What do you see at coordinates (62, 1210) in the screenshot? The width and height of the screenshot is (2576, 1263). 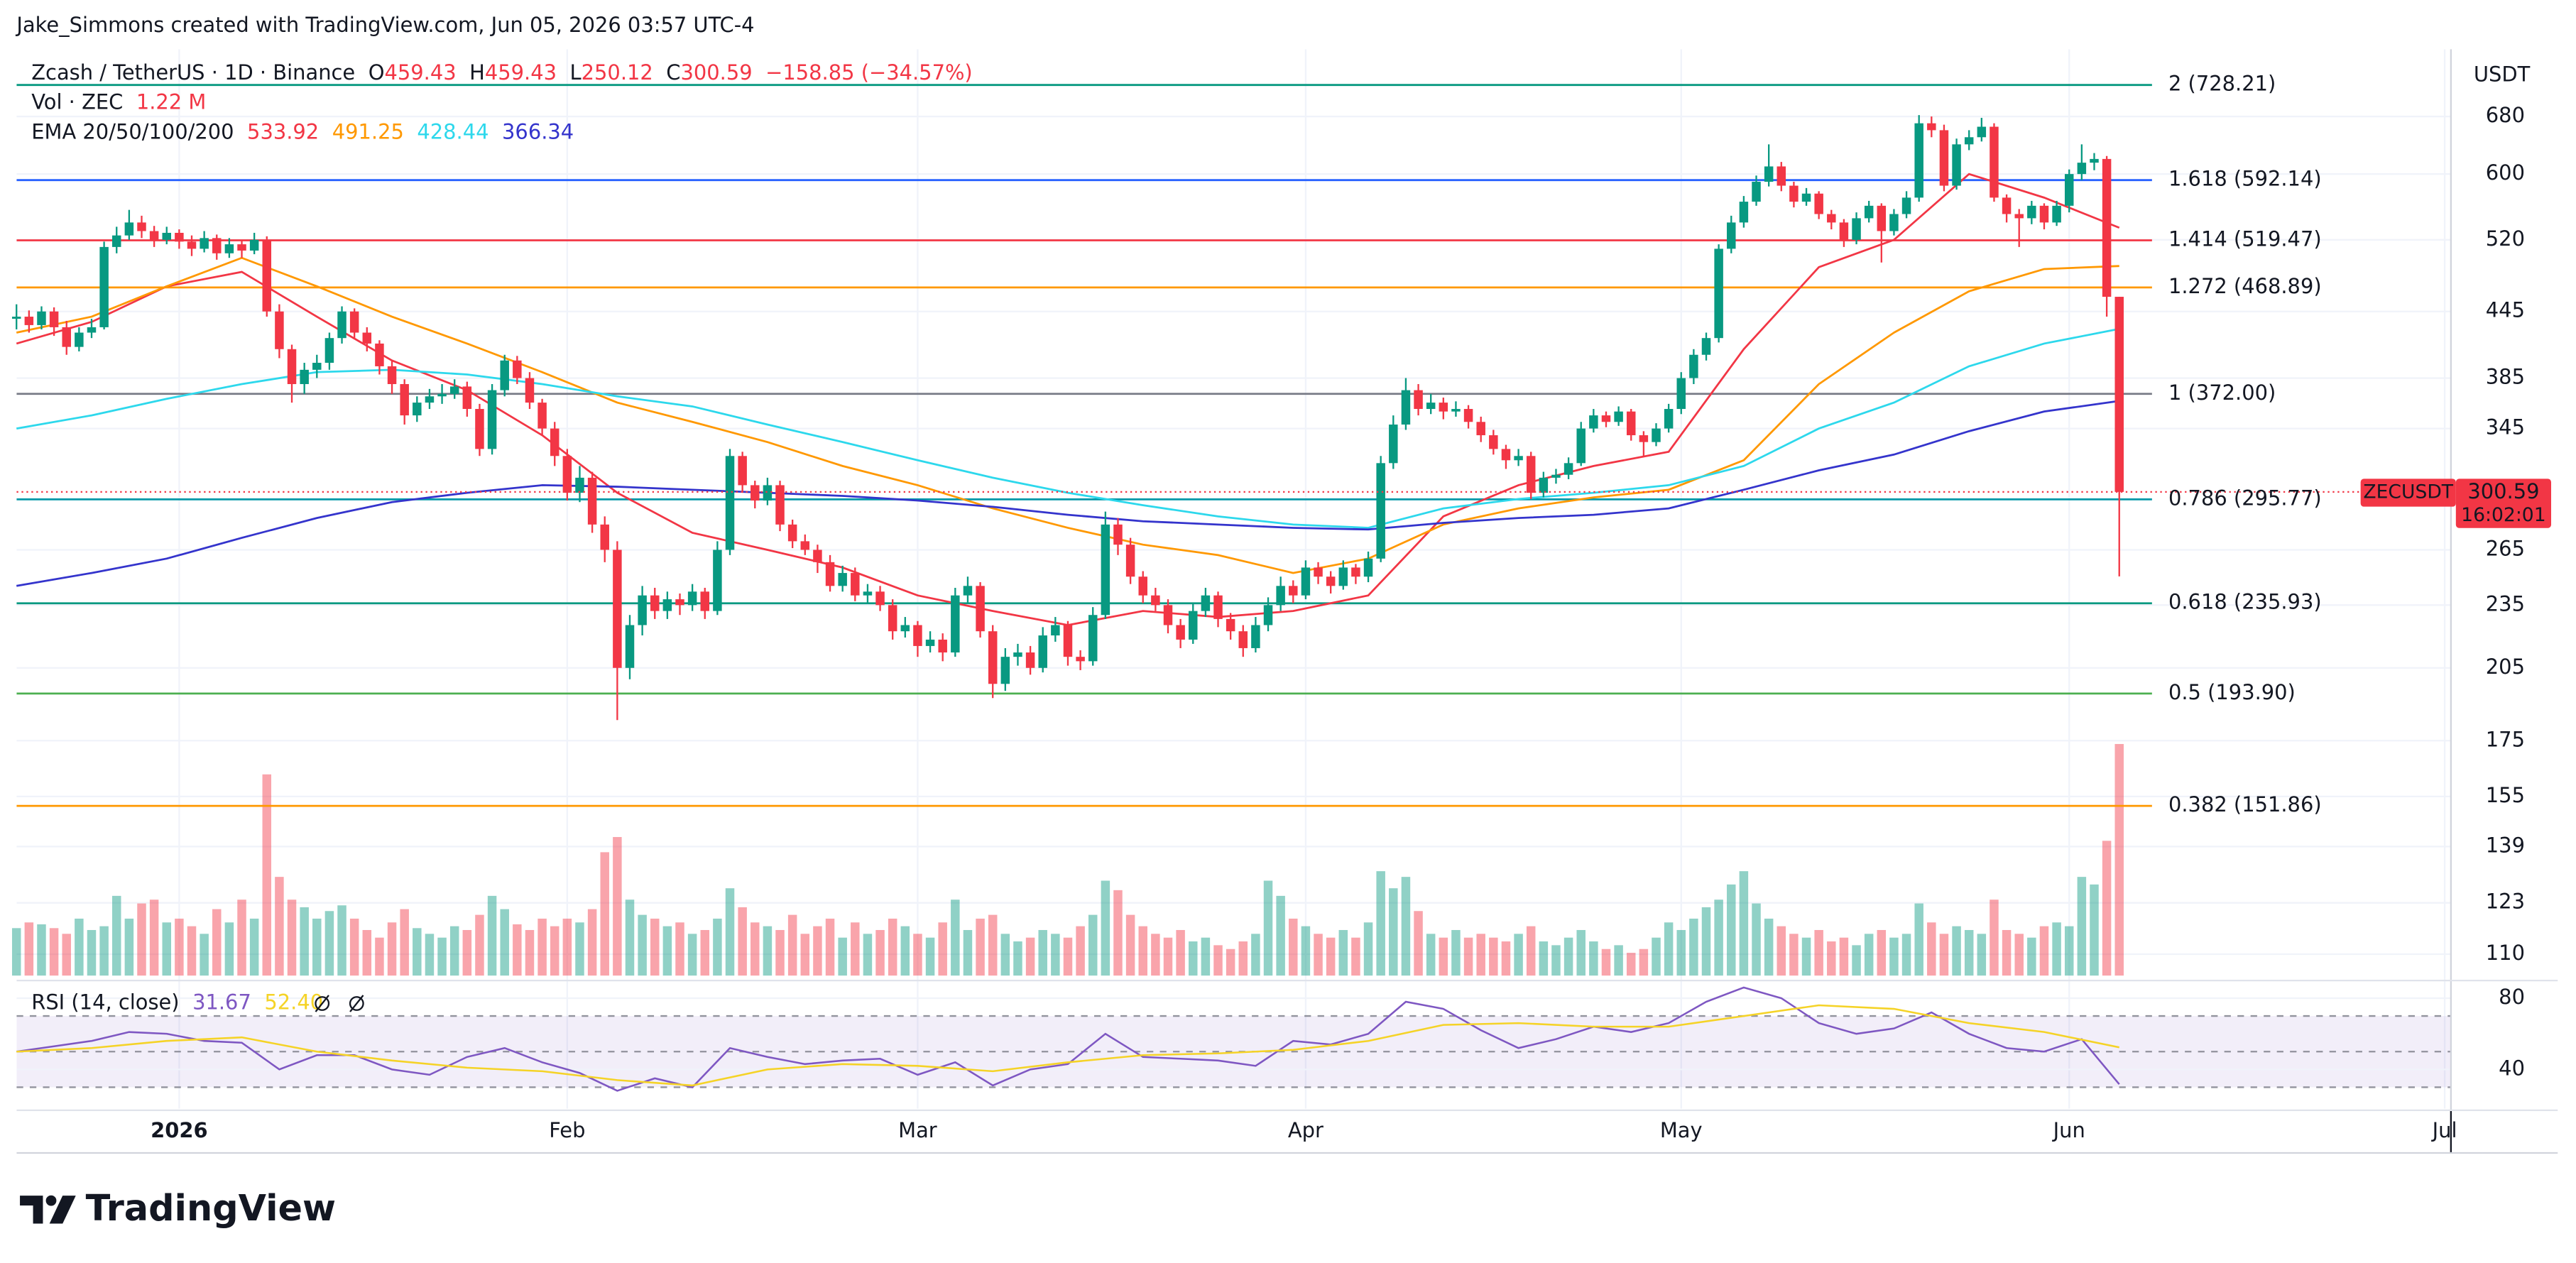 I see `logo-mark` at bounding box center [62, 1210].